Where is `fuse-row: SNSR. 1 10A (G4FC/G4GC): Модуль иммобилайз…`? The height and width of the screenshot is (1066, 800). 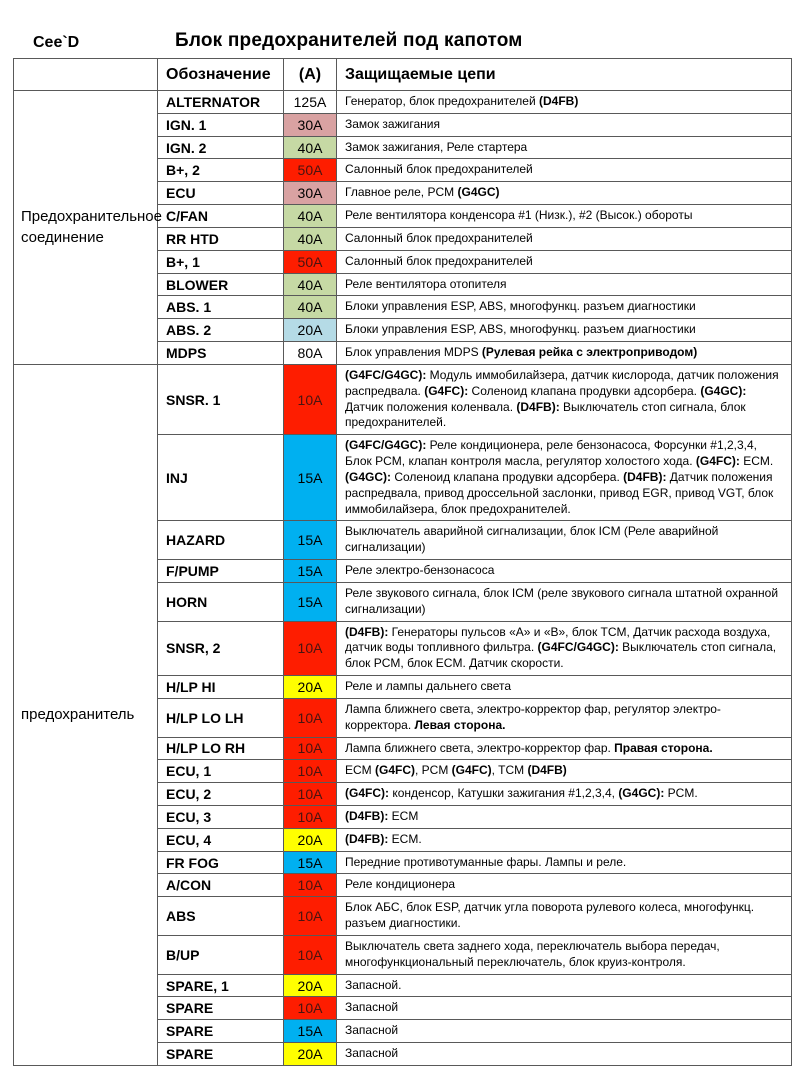 fuse-row: SNSR. 1 10A (G4FC/G4GC): Модуль иммобилайз… is located at coordinates (474, 400).